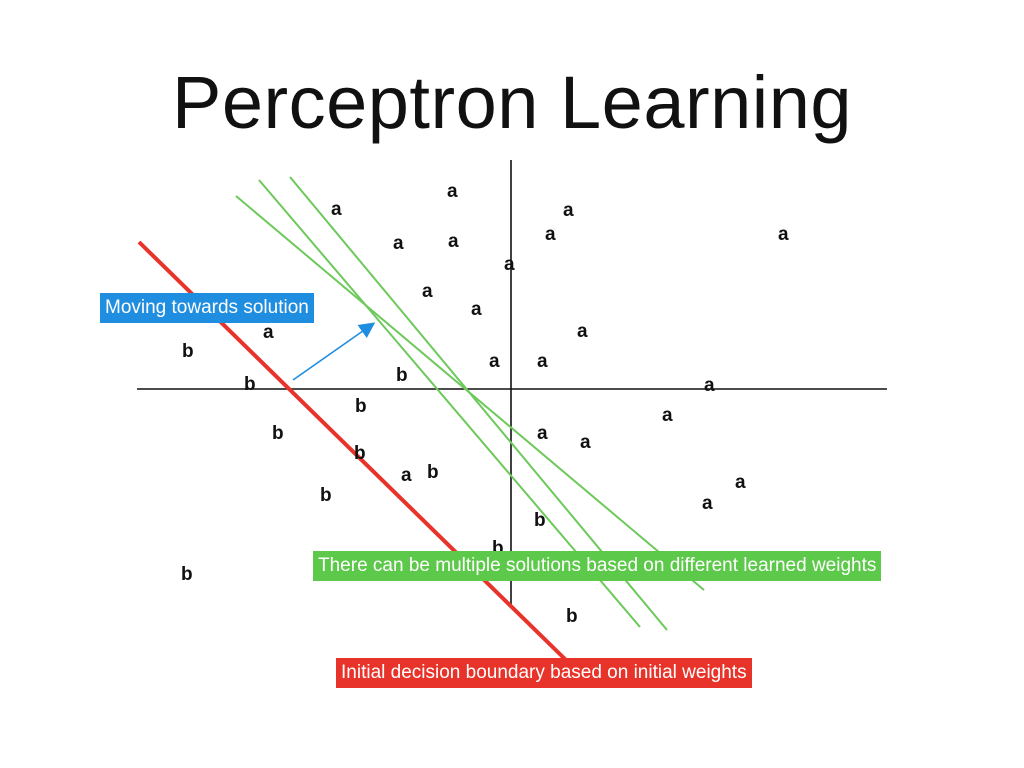 The image size is (1024, 768). What do you see at coordinates (334, 351) in the screenshot?
I see `moving-arrow` at bounding box center [334, 351].